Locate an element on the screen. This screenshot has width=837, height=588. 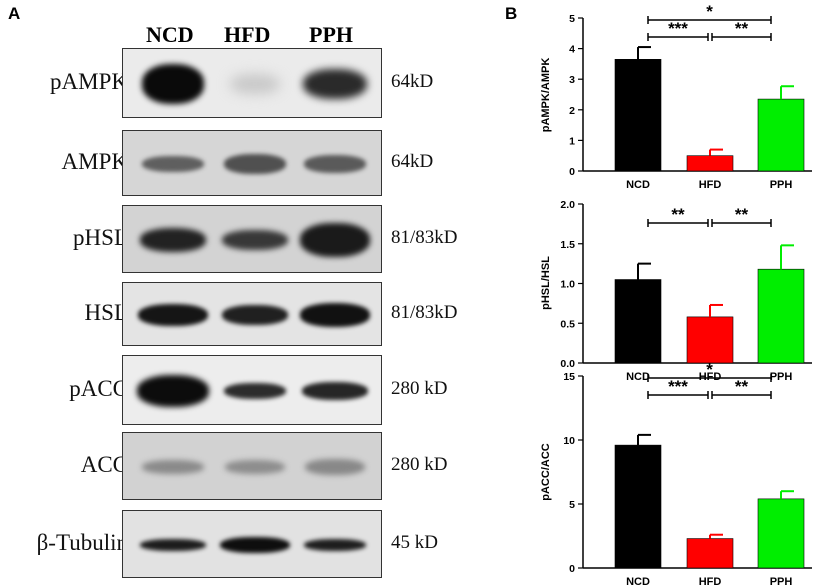
protein-label: AMPK is located at coordinates (94, 161).